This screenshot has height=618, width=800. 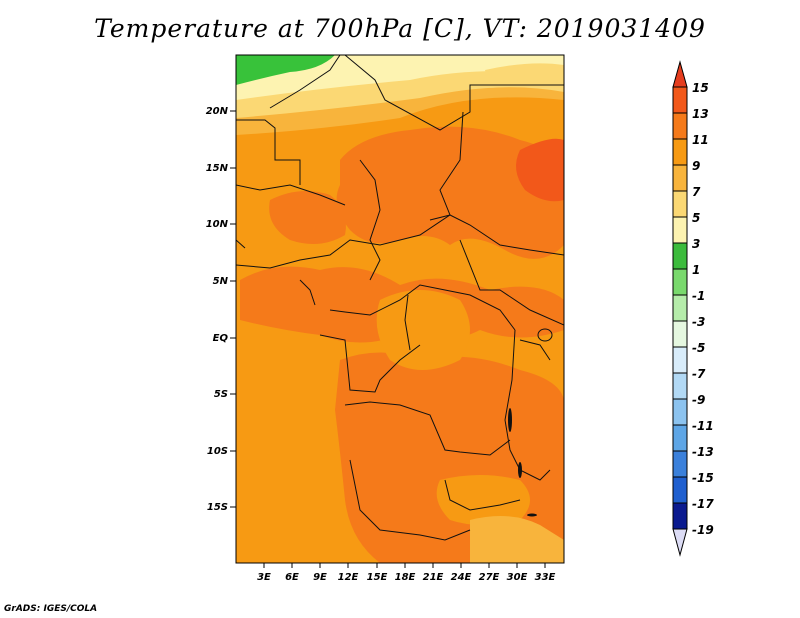 I want to click on lat-label: 15N, so click(x=217, y=168).